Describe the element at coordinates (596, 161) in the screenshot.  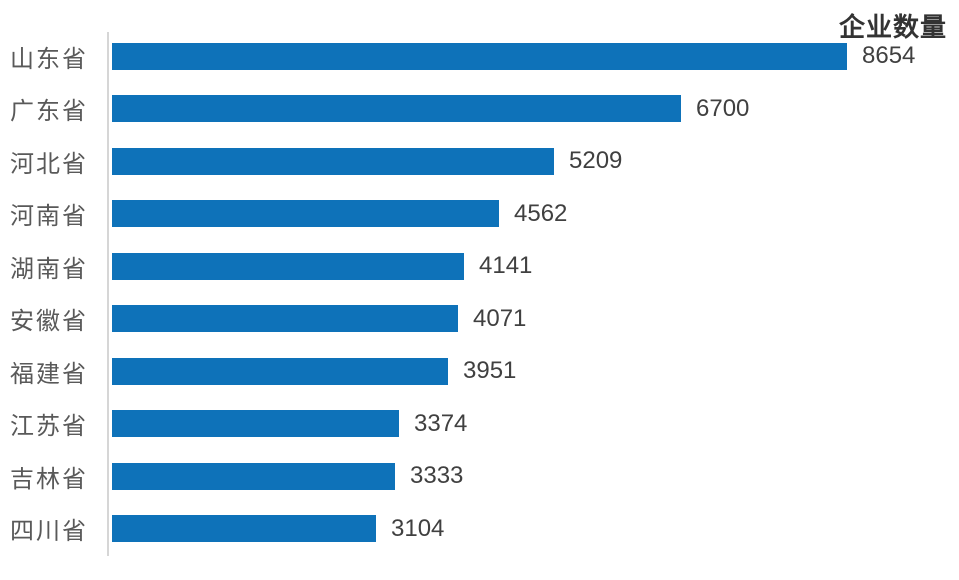
I see `value-label: 5209` at that location.